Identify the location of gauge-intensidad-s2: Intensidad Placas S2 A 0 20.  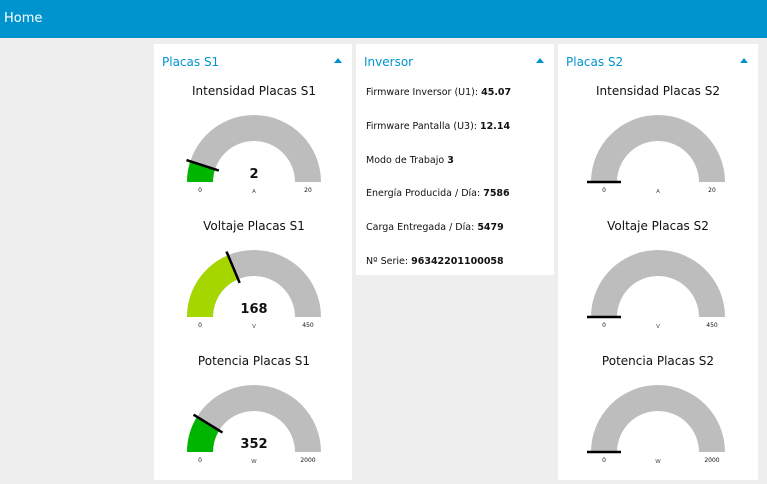
(658, 149).